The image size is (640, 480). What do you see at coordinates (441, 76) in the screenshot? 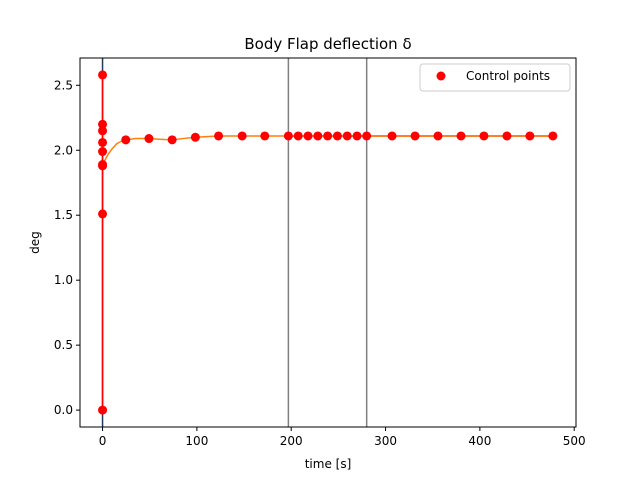
I see `legend-marker-control-points` at bounding box center [441, 76].